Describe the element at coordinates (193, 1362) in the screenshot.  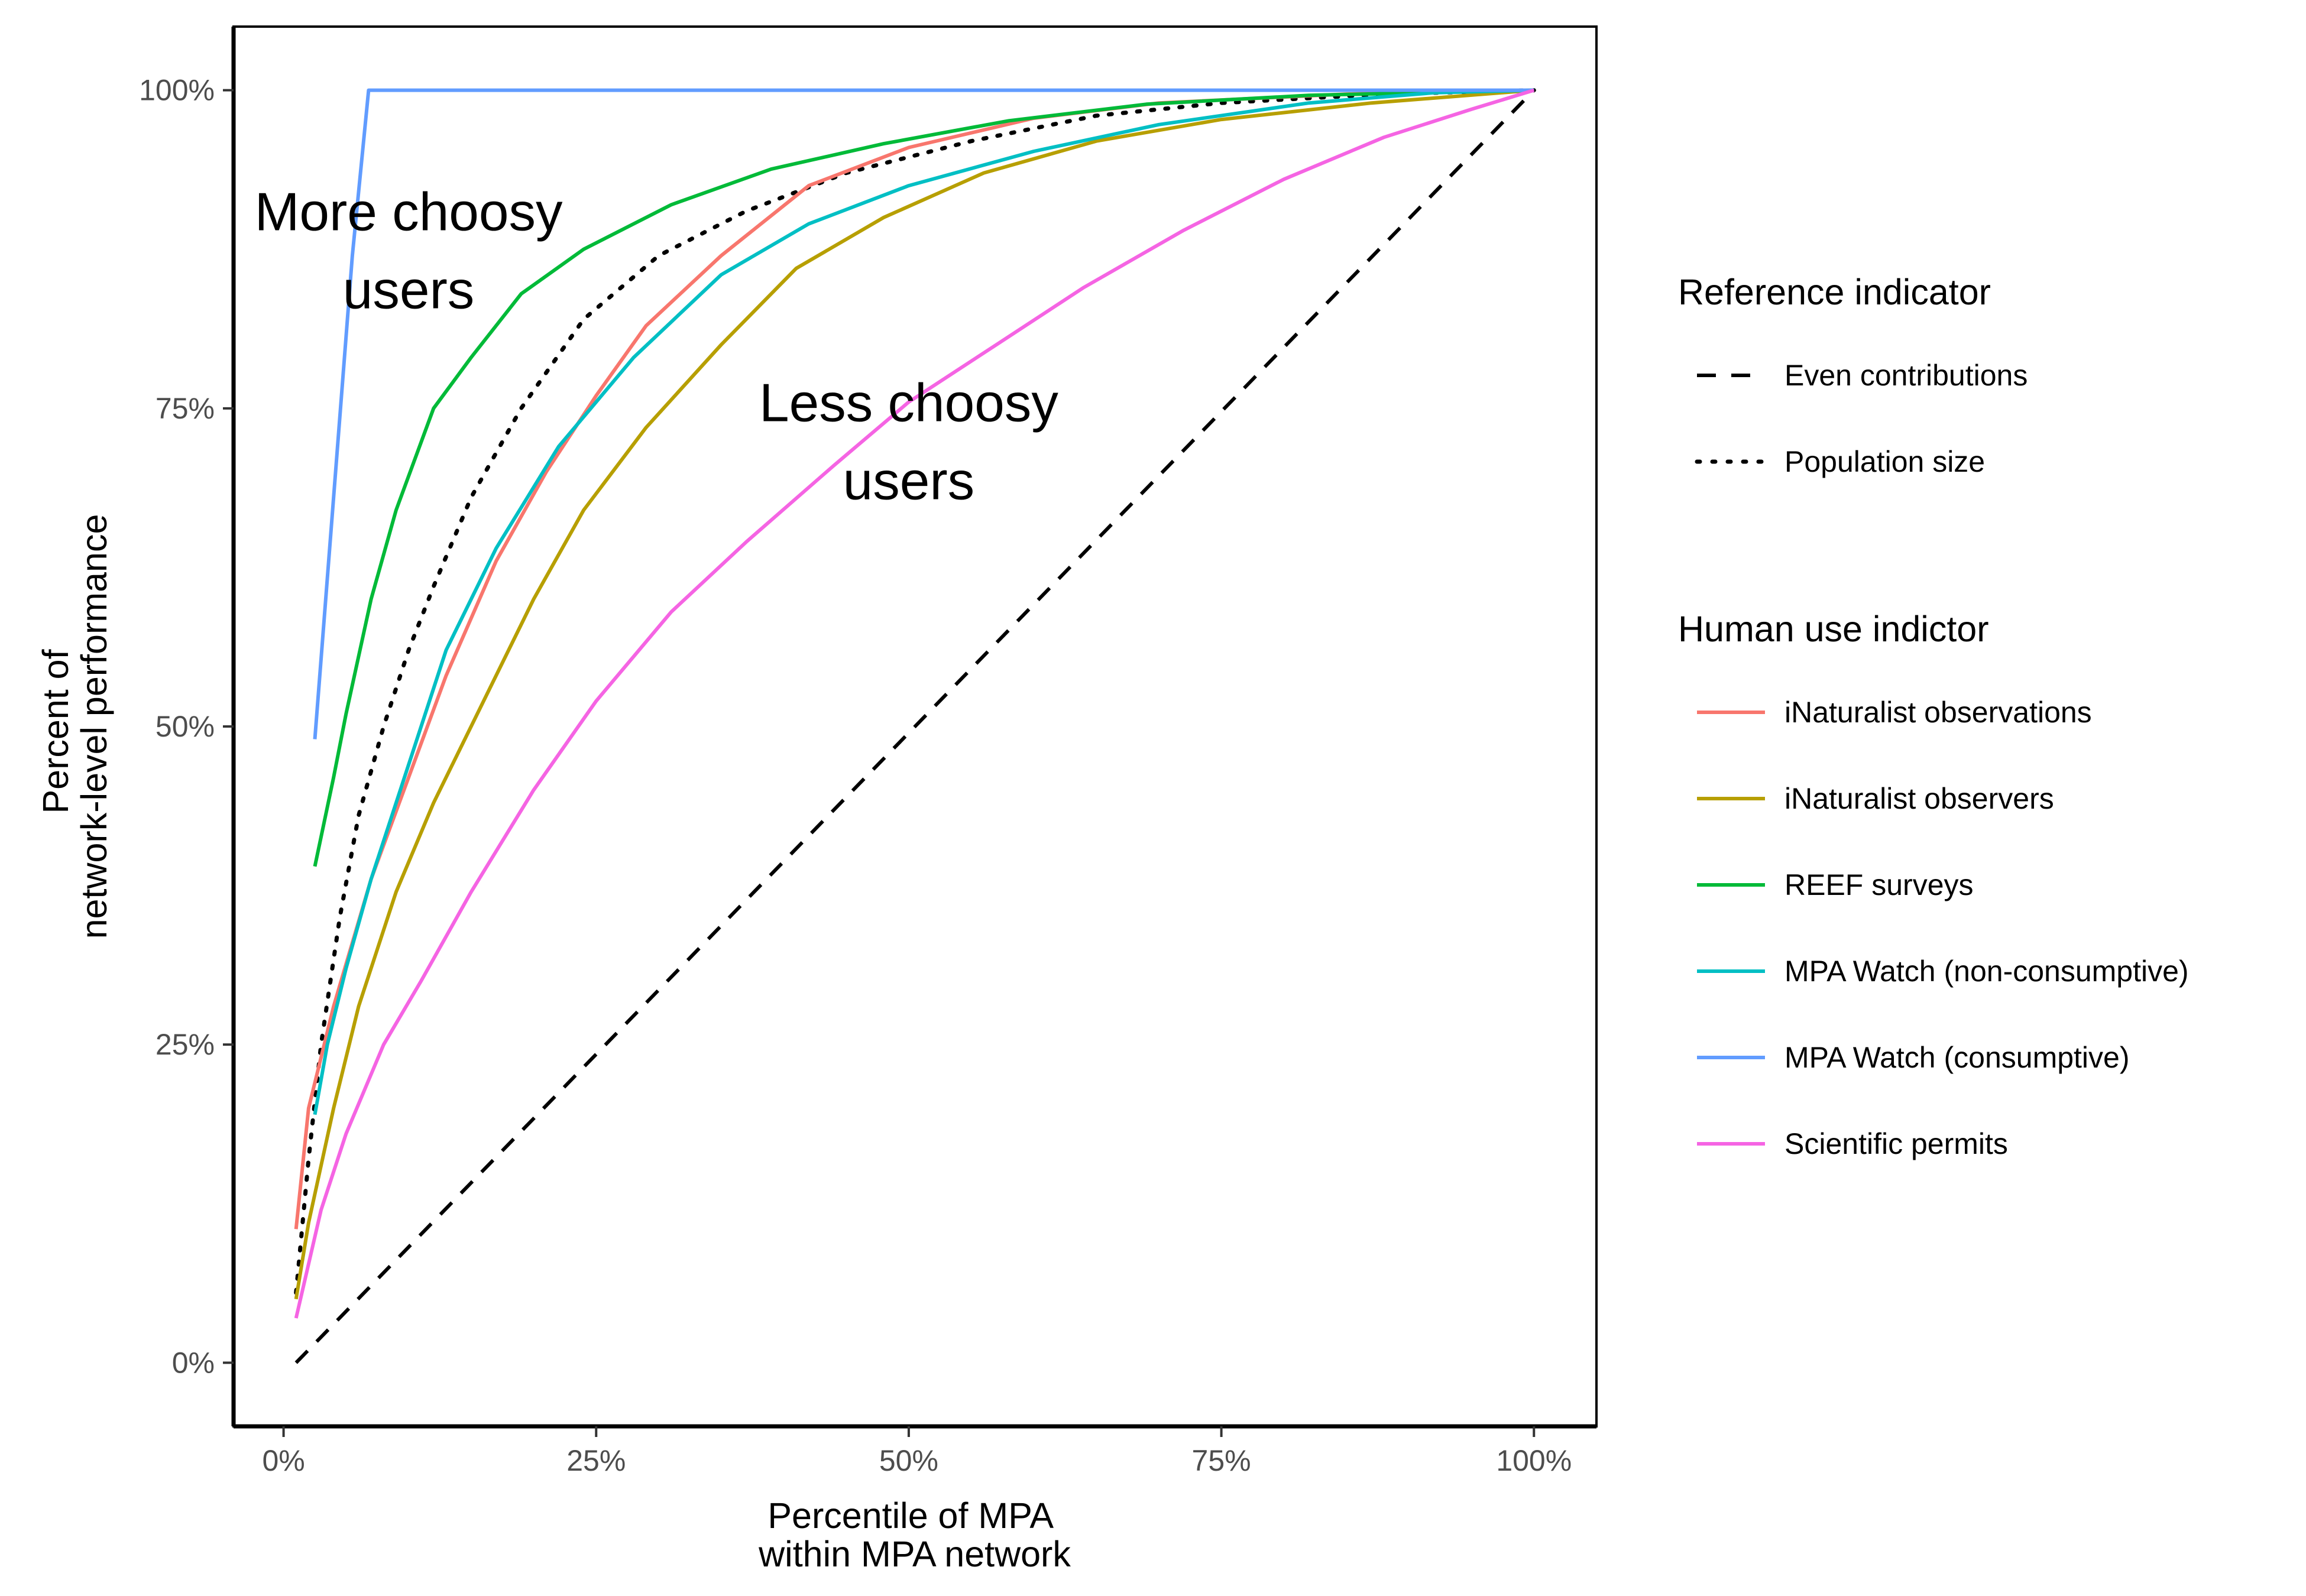
I see `y-tick-label: 0%` at that location.